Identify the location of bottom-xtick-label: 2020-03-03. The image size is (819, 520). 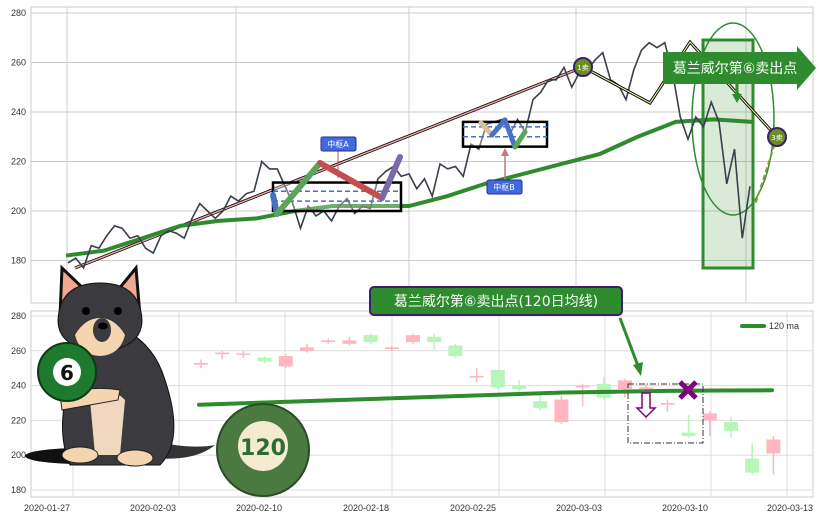
(579, 508).